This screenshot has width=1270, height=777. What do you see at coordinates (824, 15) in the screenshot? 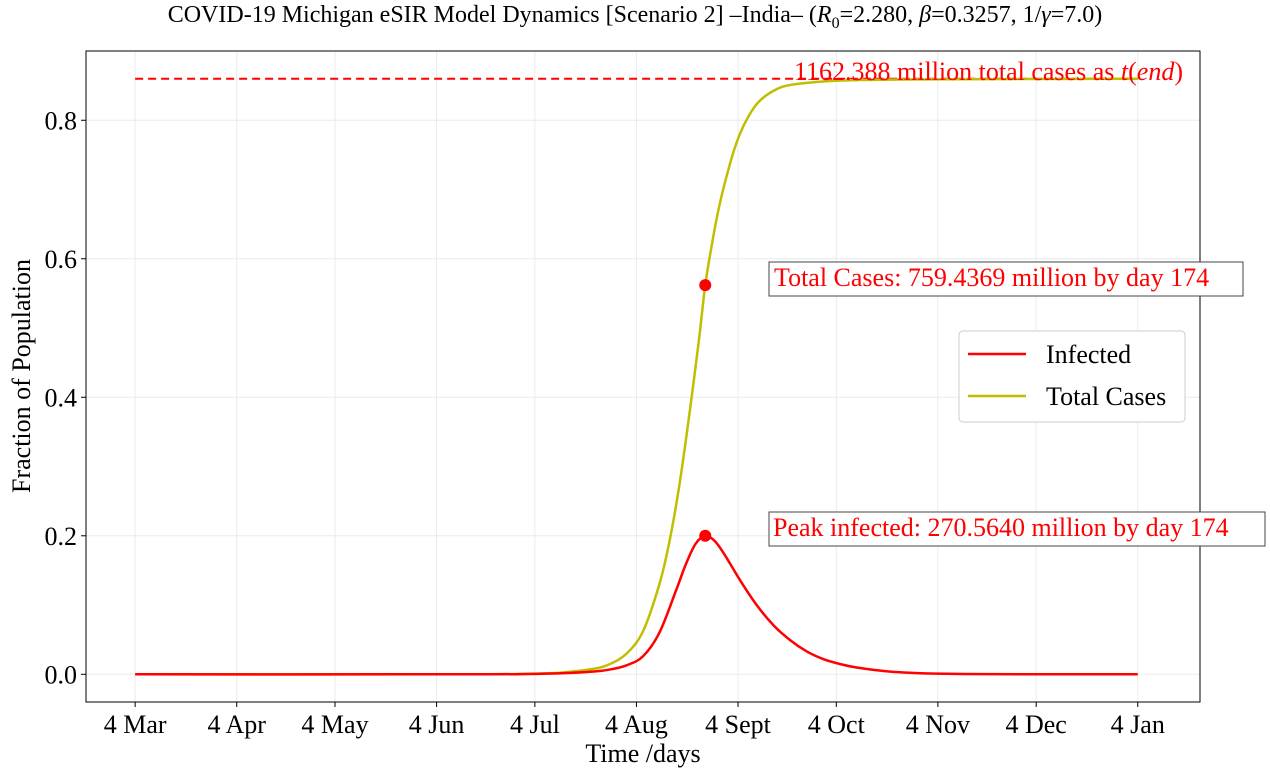
I see `r0-symbol: R` at bounding box center [824, 15].